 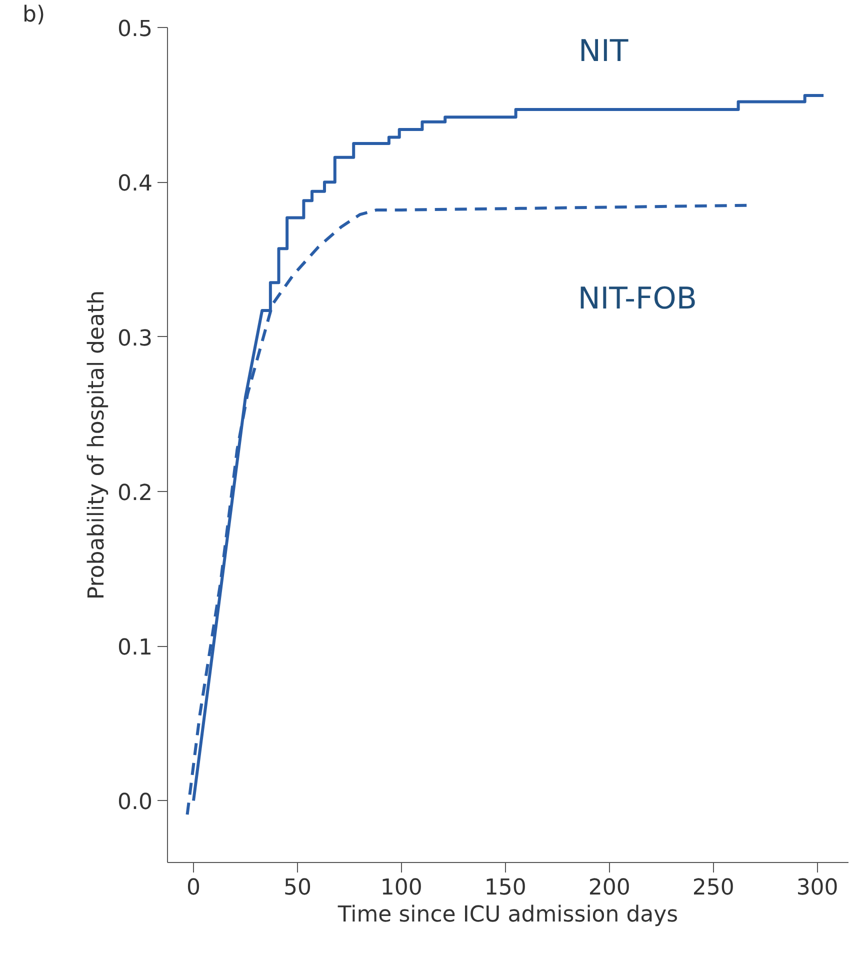 What do you see at coordinates (637, 298) in the screenshot?
I see `text: NIT-FOB` at bounding box center [637, 298].